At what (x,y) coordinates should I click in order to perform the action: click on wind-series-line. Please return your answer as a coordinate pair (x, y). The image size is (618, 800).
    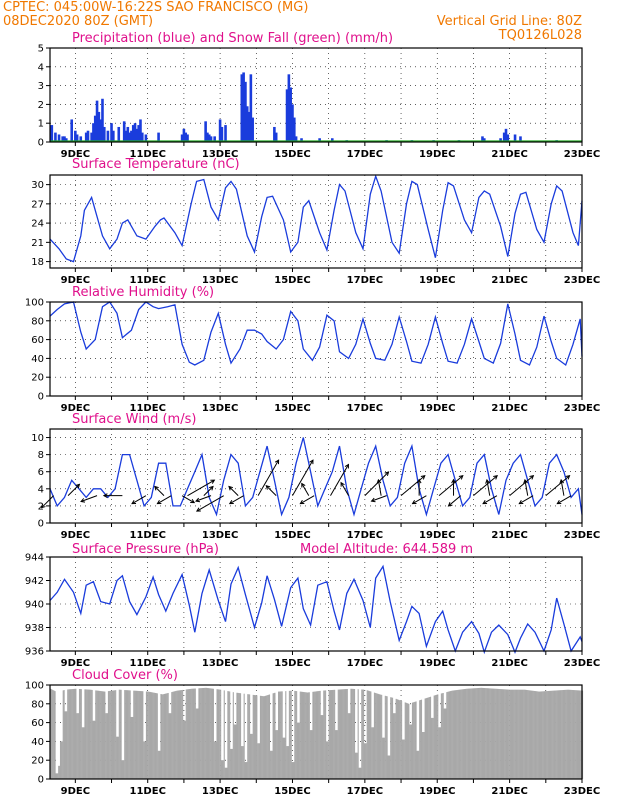
    Looking at the image, I should click on (316, 477).